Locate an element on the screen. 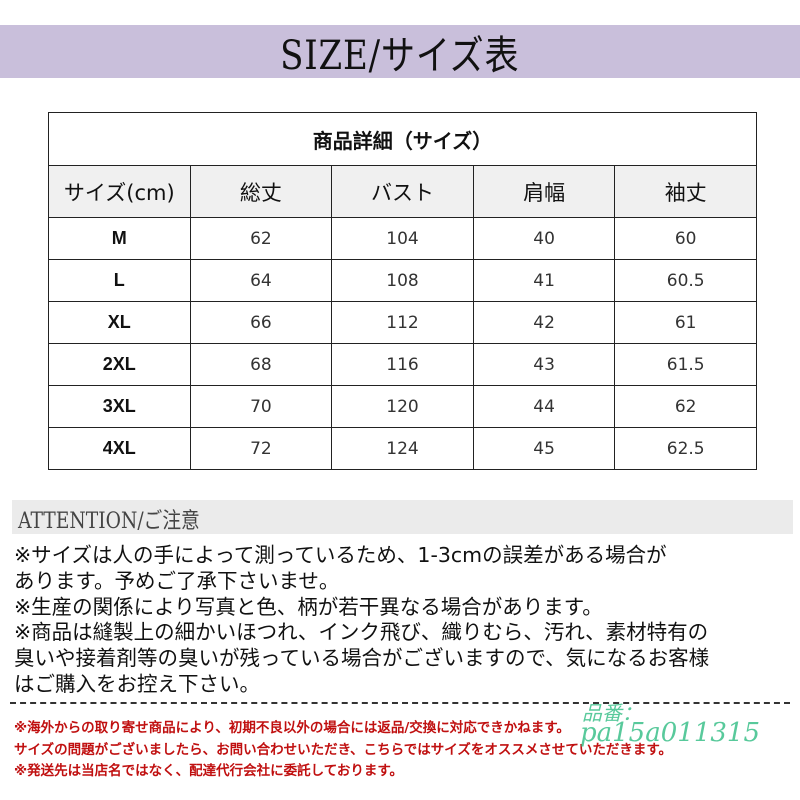  size-label-cell: 2XL is located at coordinates (119, 364).